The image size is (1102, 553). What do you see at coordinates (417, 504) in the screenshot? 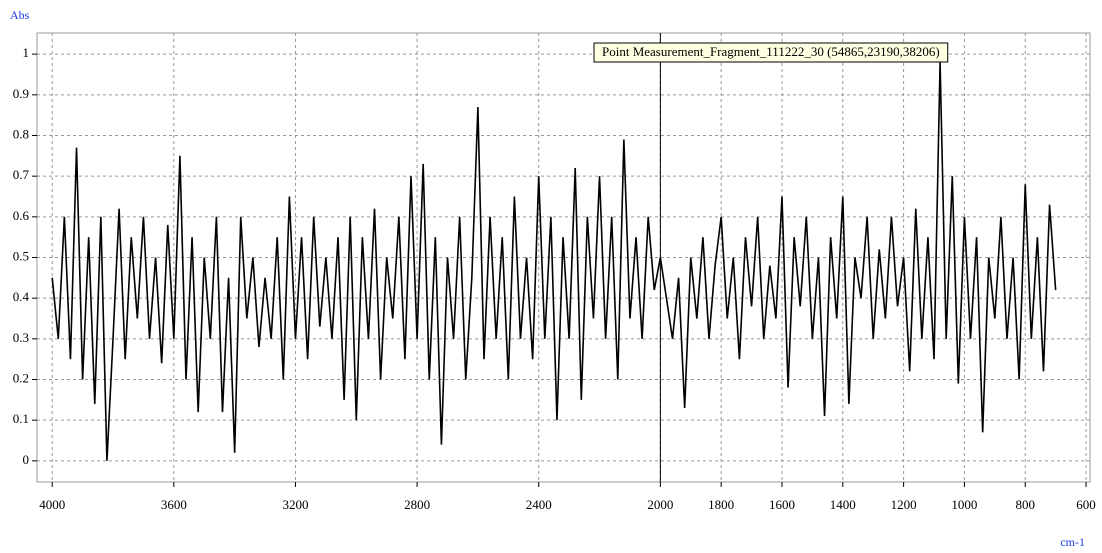
I see `x-tick-label: 2800` at bounding box center [417, 504].